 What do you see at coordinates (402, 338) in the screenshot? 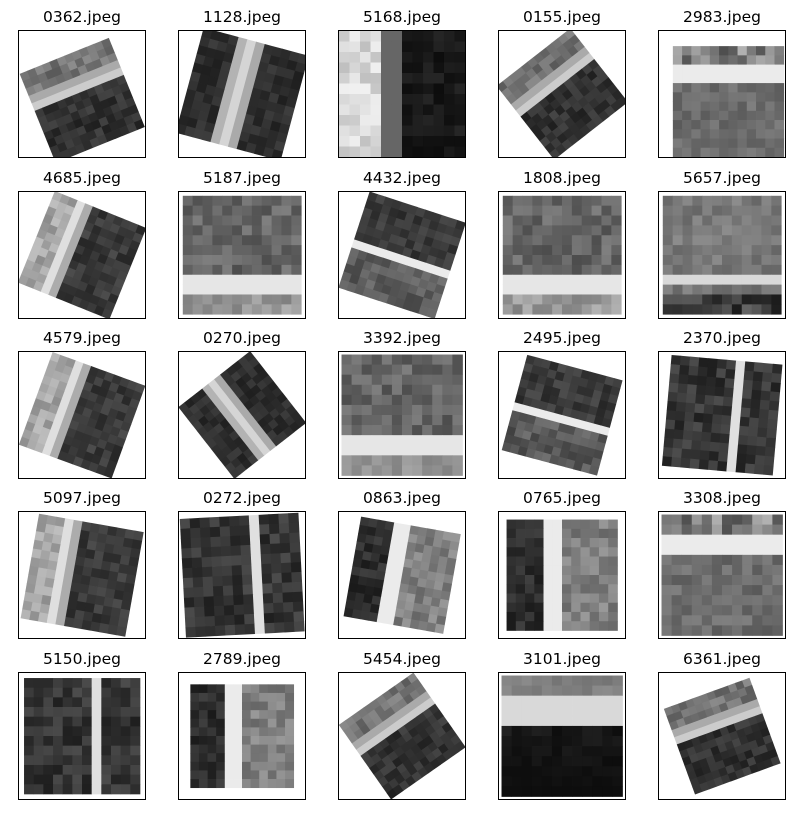
I see `tile-title: 3392.jpeg` at bounding box center [402, 338].